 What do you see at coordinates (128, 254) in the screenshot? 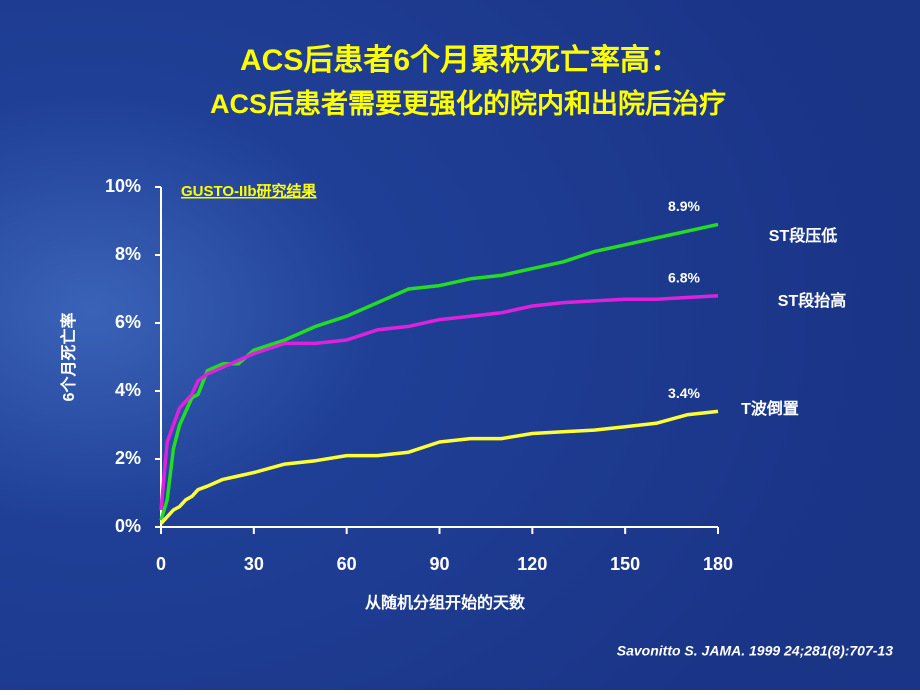
I see `y-tick-label: 8%` at bounding box center [128, 254].